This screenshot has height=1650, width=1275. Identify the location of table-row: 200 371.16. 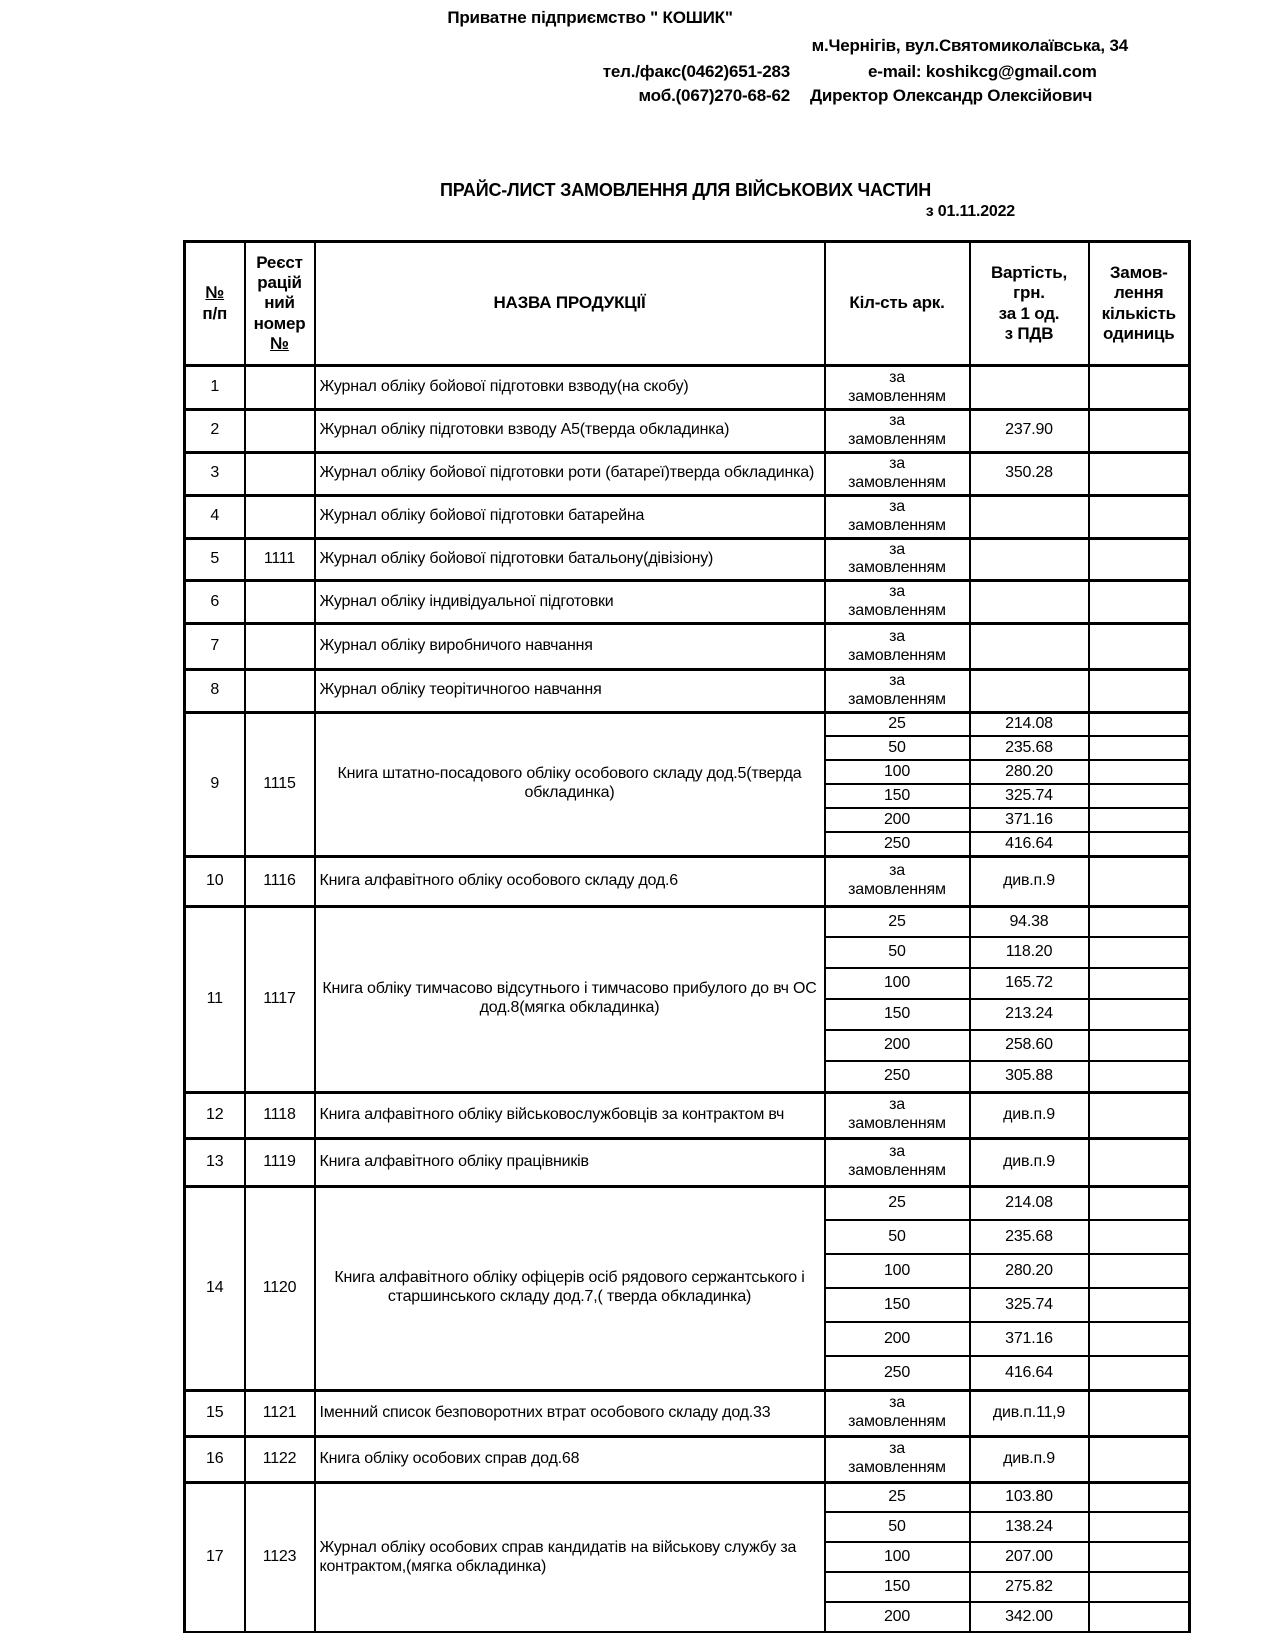
(688, 1339).